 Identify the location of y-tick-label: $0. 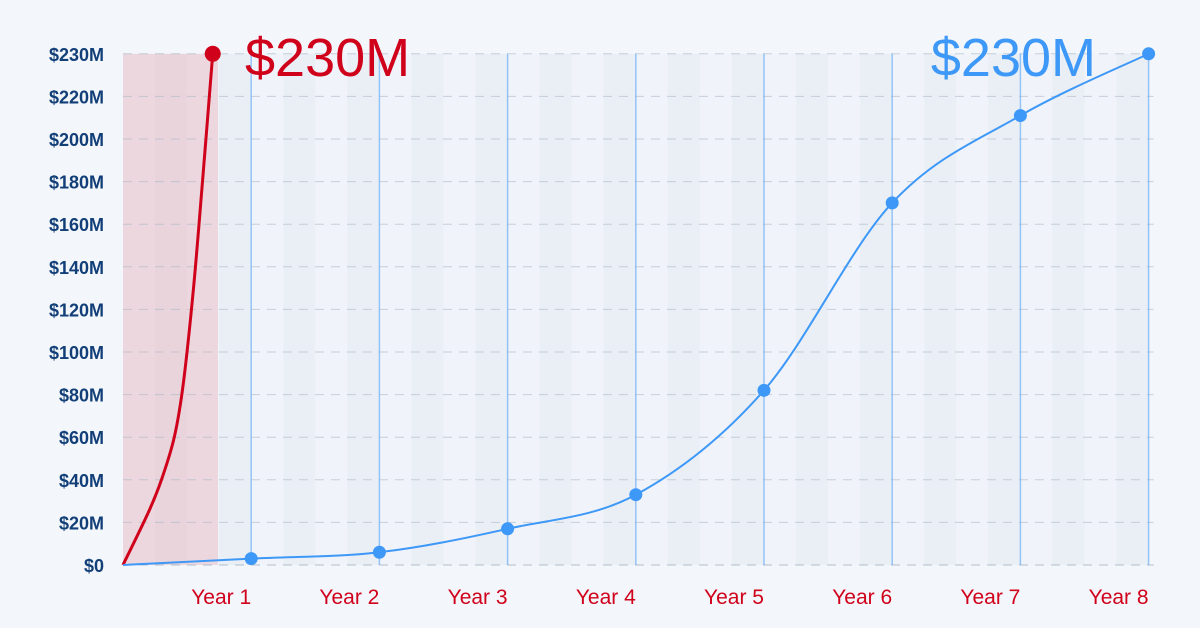
(94, 566).